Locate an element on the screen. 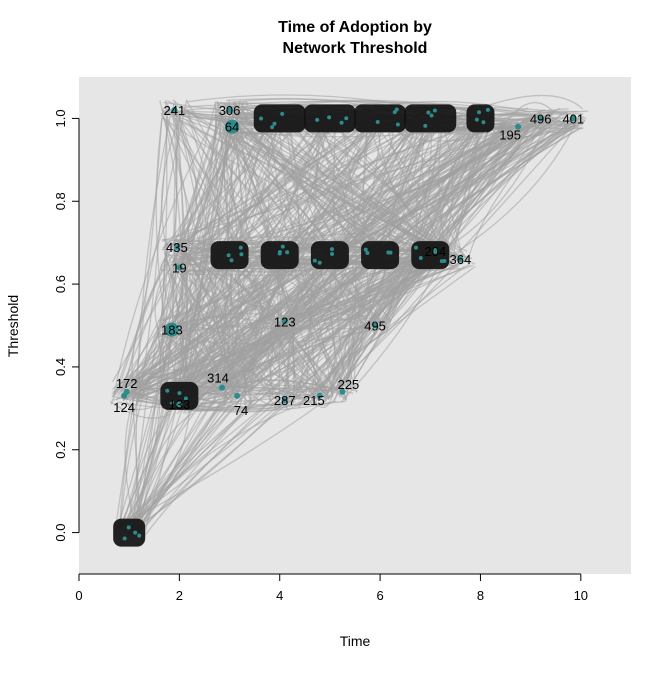  x-tick-label: 8 is located at coordinates (480, 595).